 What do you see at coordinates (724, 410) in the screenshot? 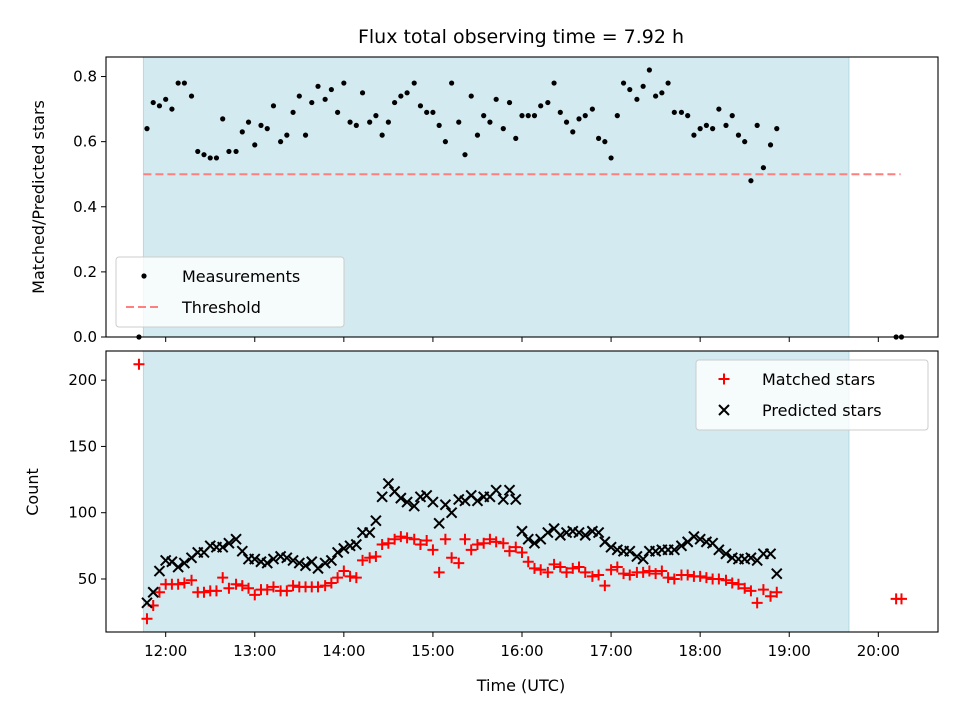
I see `legend-marker` at bounding box center [724, 410].